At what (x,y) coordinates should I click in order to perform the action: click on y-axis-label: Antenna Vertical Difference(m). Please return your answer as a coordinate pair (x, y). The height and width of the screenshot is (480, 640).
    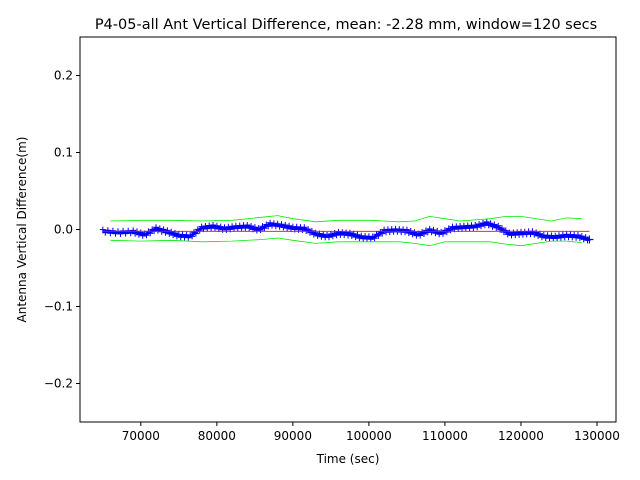
    Looking at the image, I should click on (22, 230).